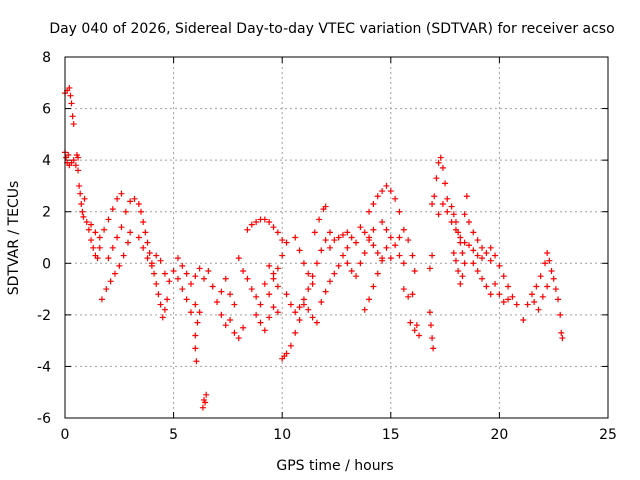  Describe the element at coordinates (44, 367) in the screenshot. I see `y-tick-label: -4` at that location.